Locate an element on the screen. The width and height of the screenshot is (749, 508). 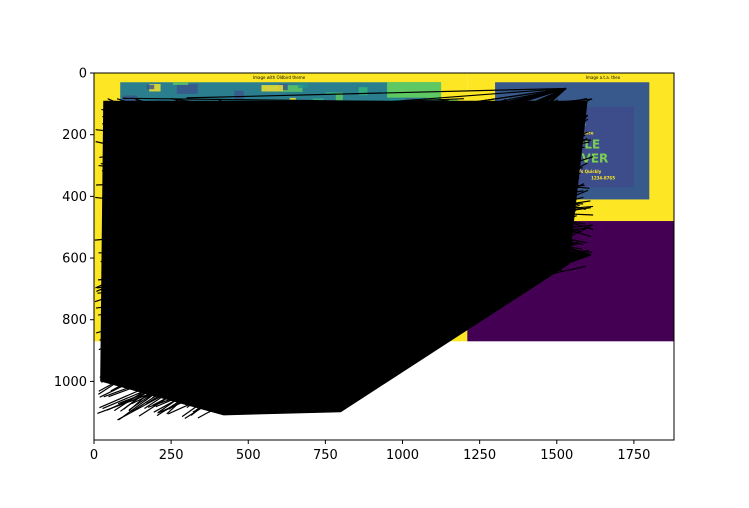
match-line is located at coordinates (376, 93).